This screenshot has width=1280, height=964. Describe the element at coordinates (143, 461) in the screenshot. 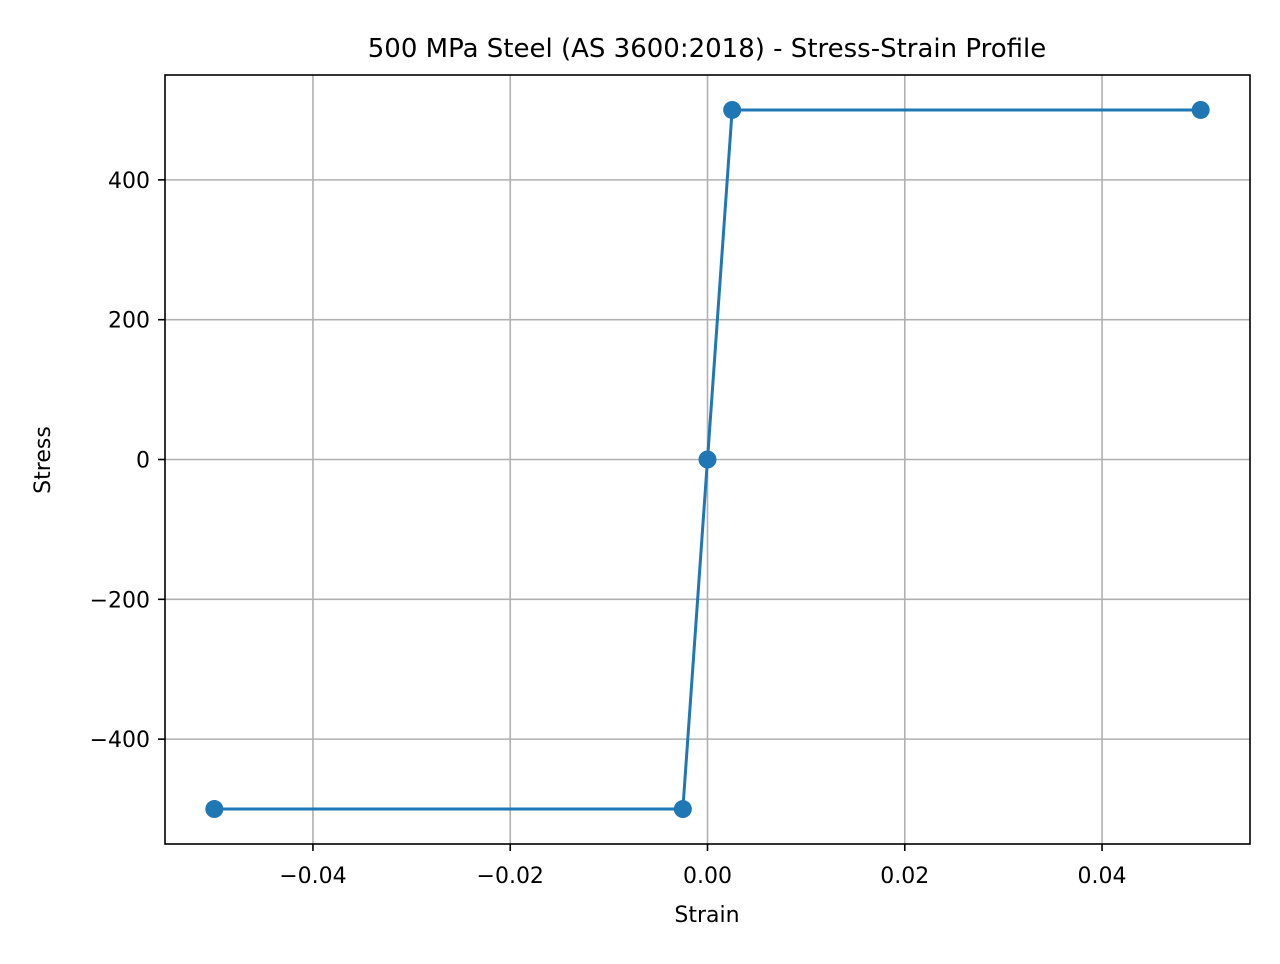

I see `y-tick-label: 0` at that location.